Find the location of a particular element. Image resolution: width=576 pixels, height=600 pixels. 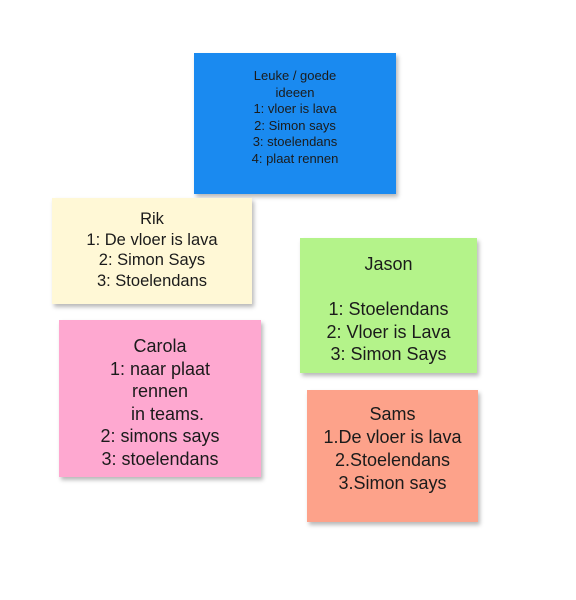

note-item: 1.De vloer is lava is located at coordinates (392, 437).